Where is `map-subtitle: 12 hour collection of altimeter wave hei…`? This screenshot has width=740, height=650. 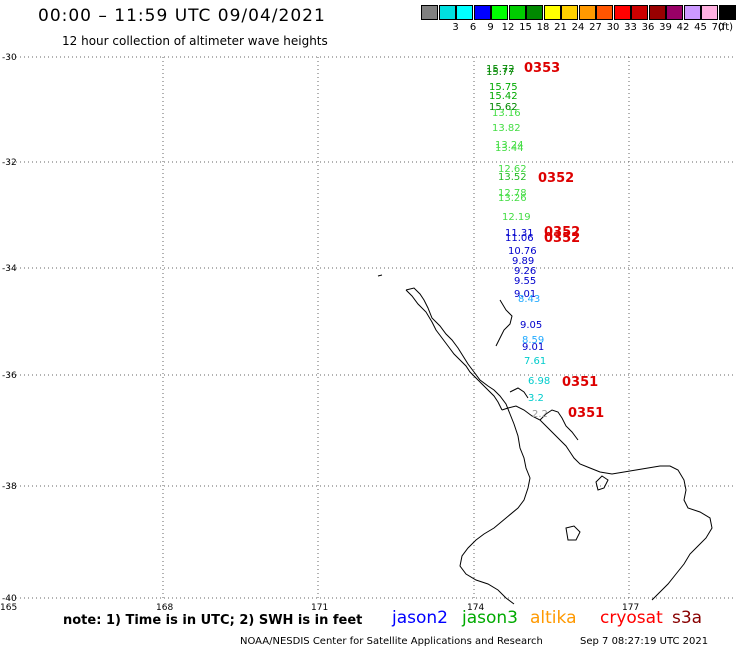 map-subtitle: 12 hour collection of altimeter wave hei… is located at coordinates (195, 41).